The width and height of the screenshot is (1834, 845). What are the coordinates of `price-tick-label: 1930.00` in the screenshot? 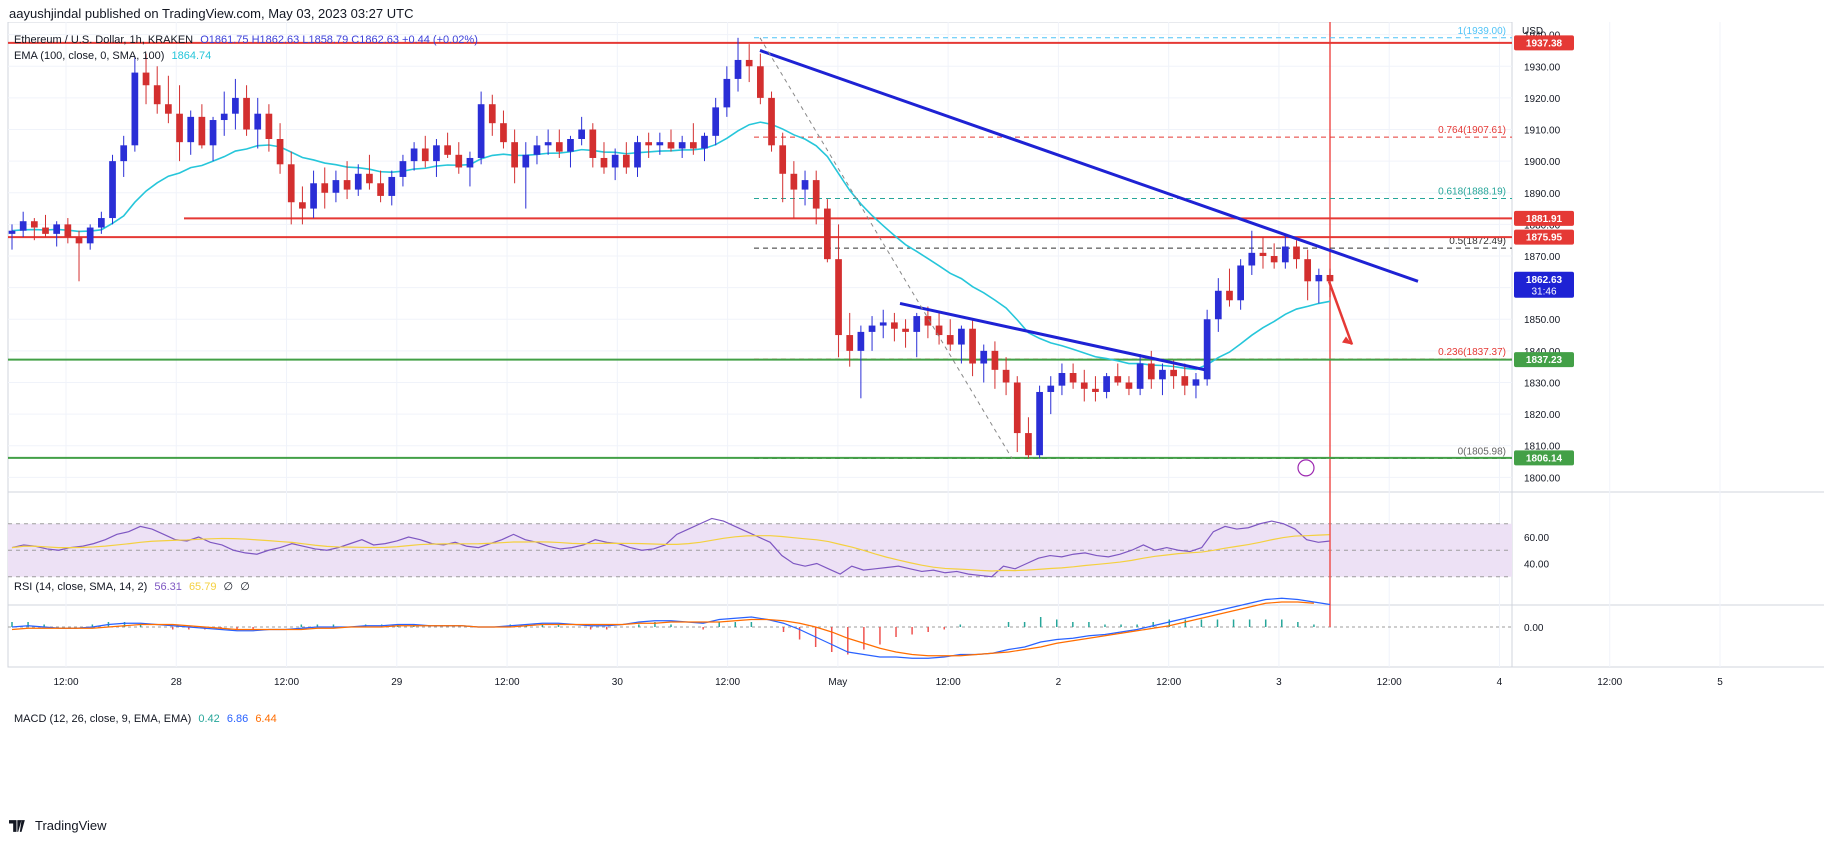 It's located at (1542, 67).